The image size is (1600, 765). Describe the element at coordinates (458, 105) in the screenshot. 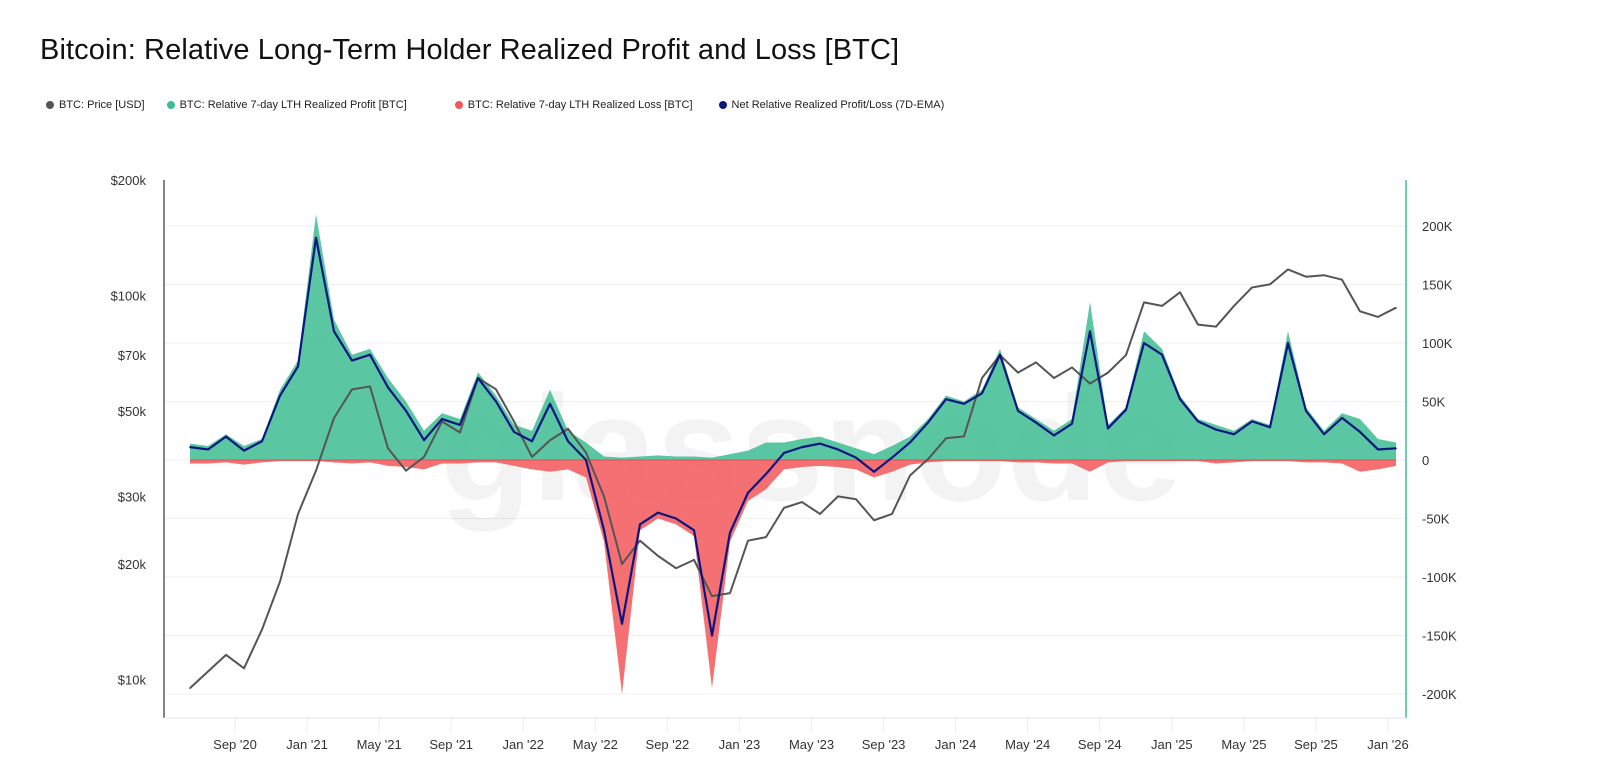

I see `legend-dot-loss` at that location.